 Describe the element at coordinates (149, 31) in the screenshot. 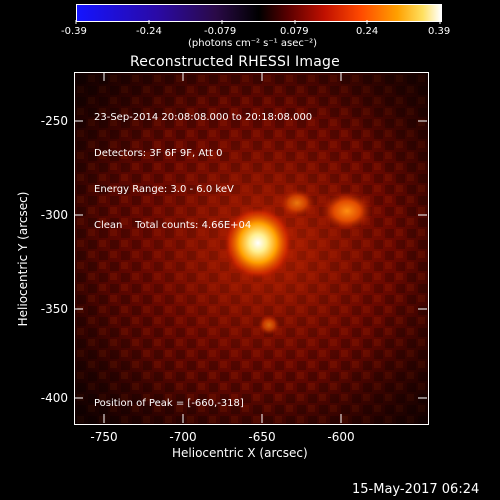

I see `colorbar-tick-2: -0.24` at that location.